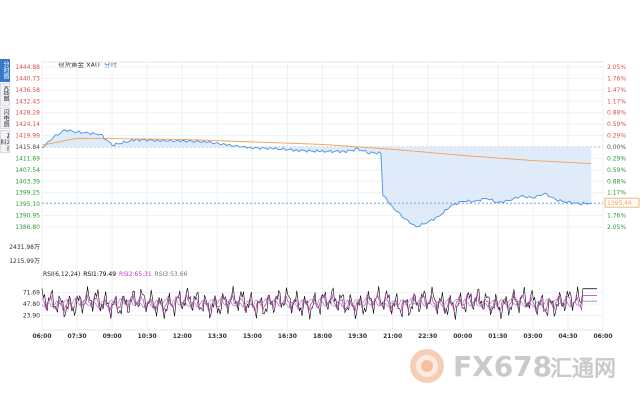 The width and height of the screenshot is (640, 400). I want to click on x-tick-label: 12:00, so click(182, 336).